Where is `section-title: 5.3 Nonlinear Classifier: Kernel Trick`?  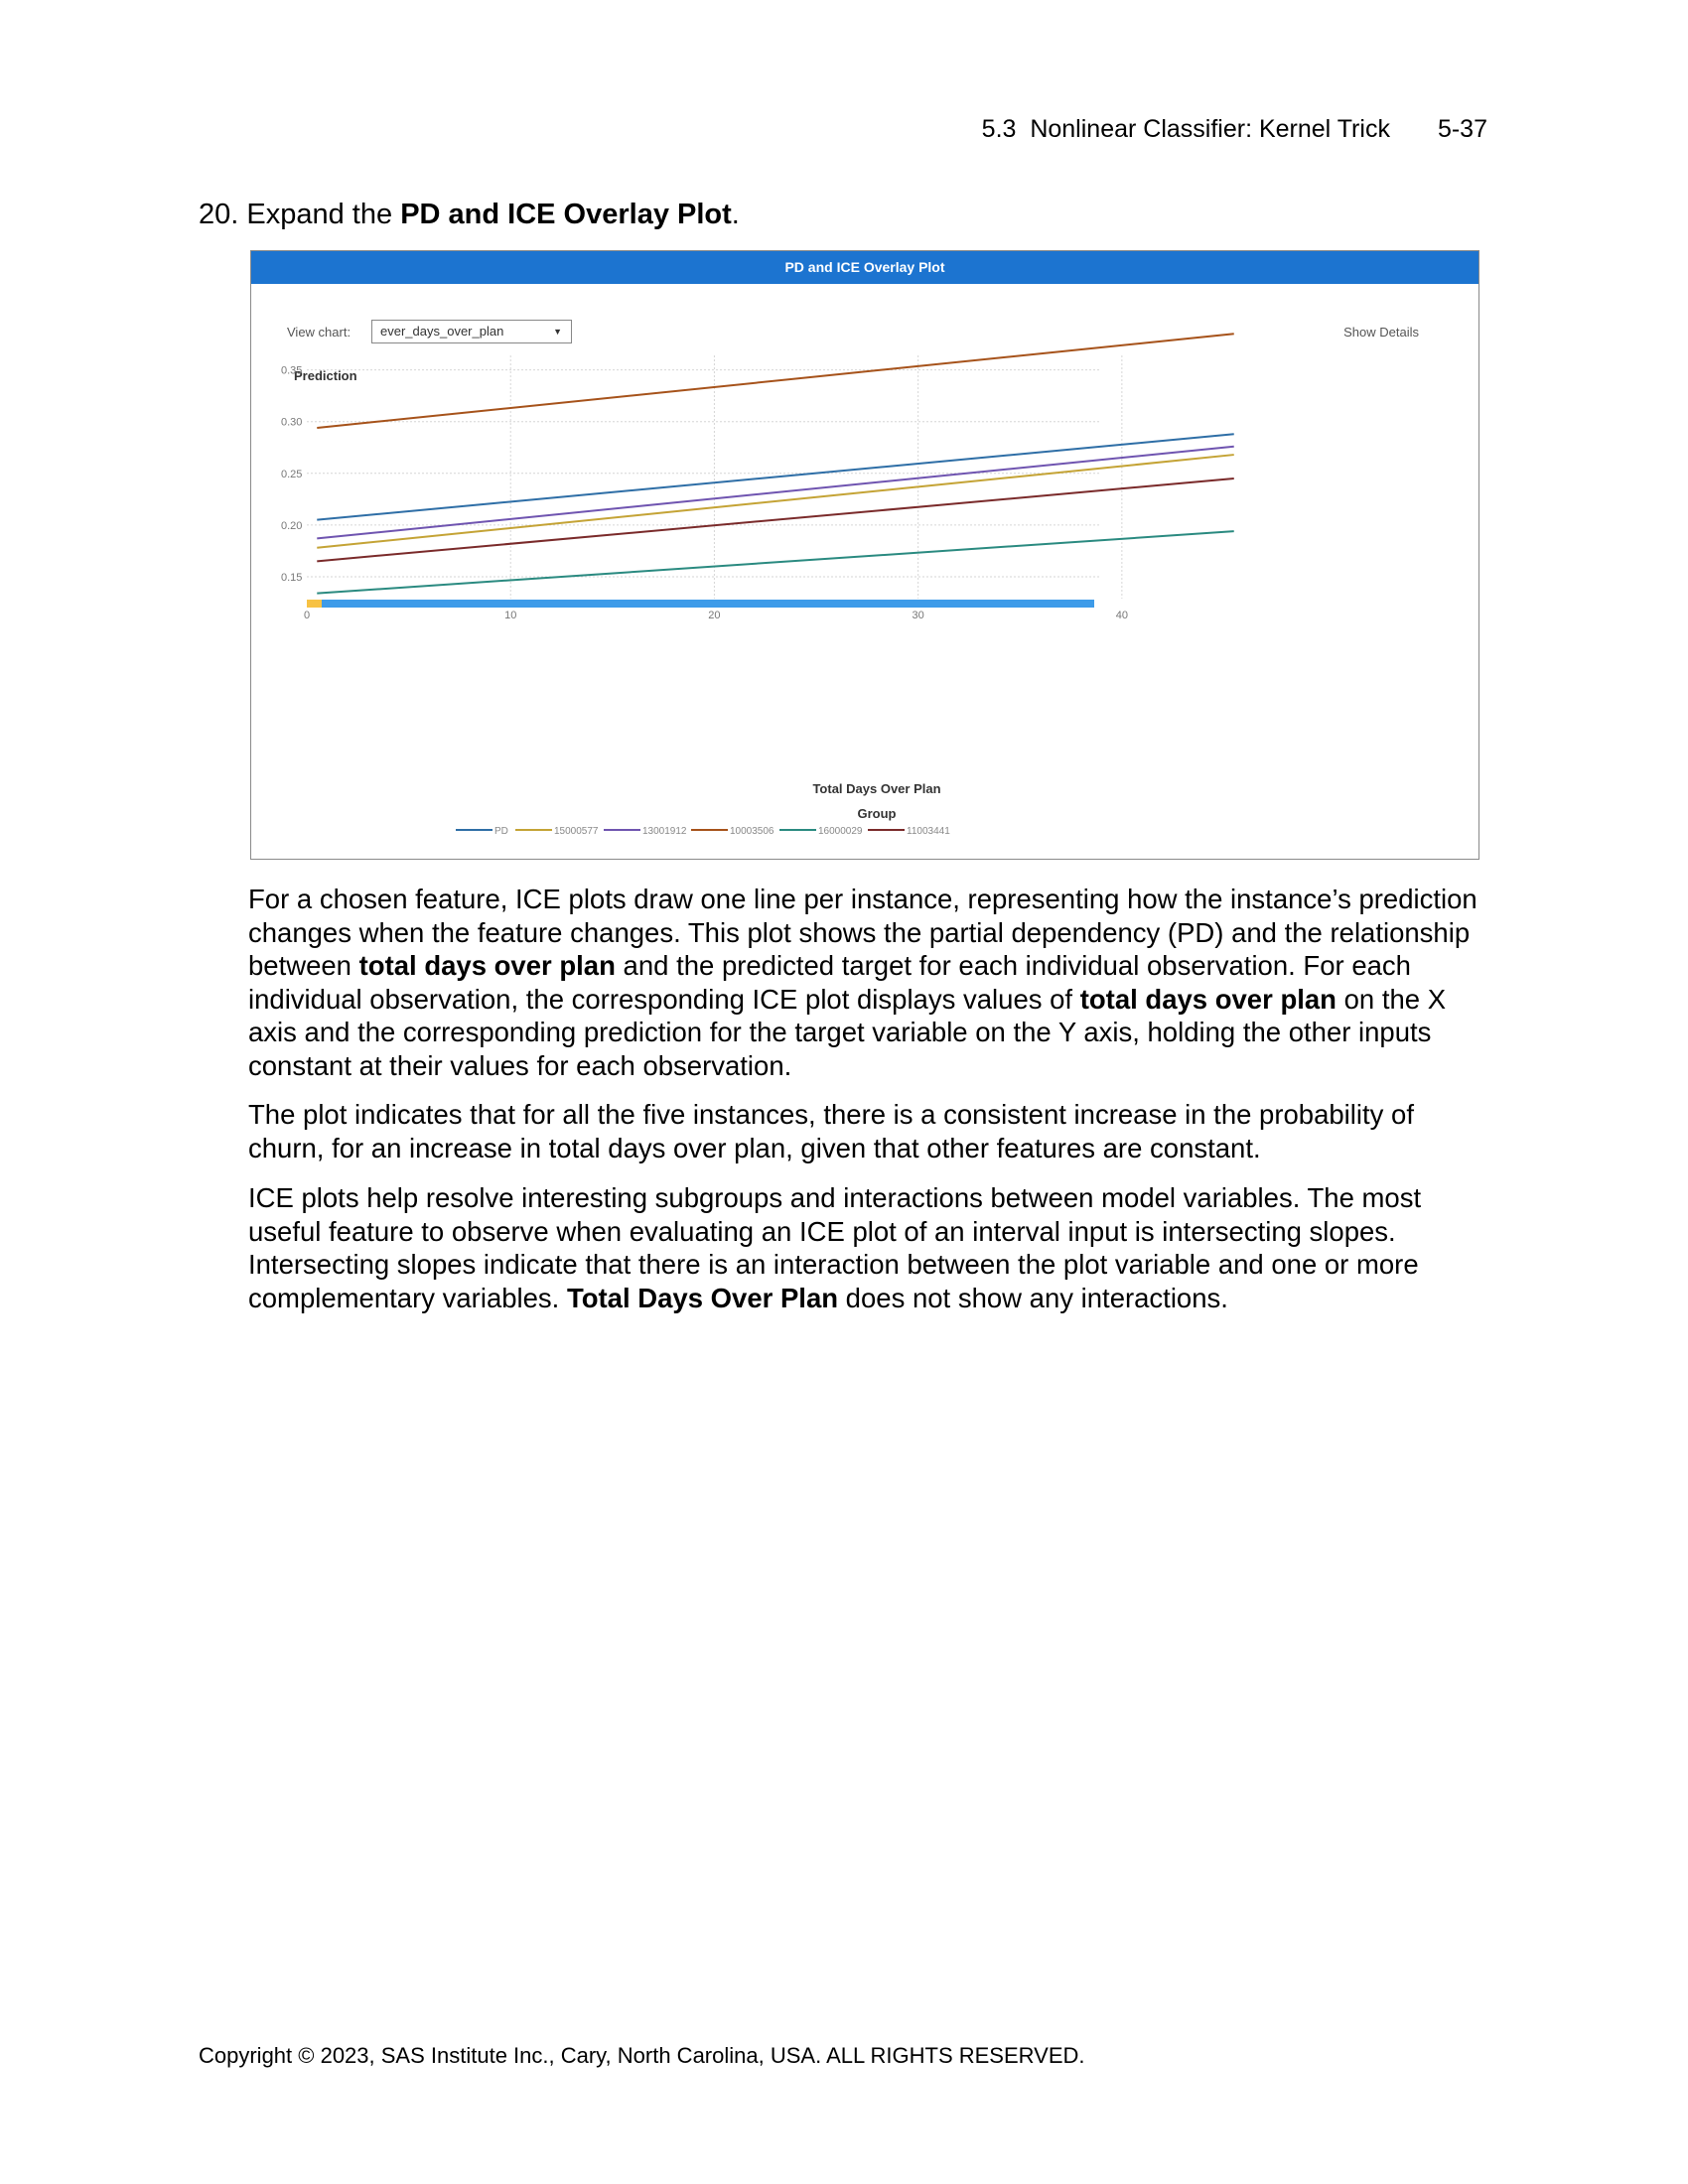 section-title: 5.3 Nonlinear Classifier: Kernel Trick is located at coordinates (1185, 129).